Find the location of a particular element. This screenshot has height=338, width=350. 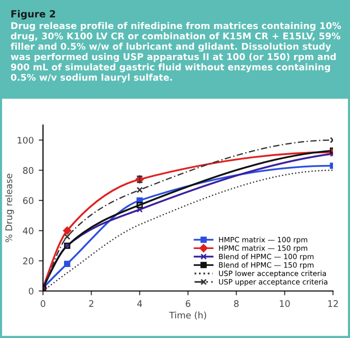

y-tick-label: 80 is located at coordinates (28, 170).